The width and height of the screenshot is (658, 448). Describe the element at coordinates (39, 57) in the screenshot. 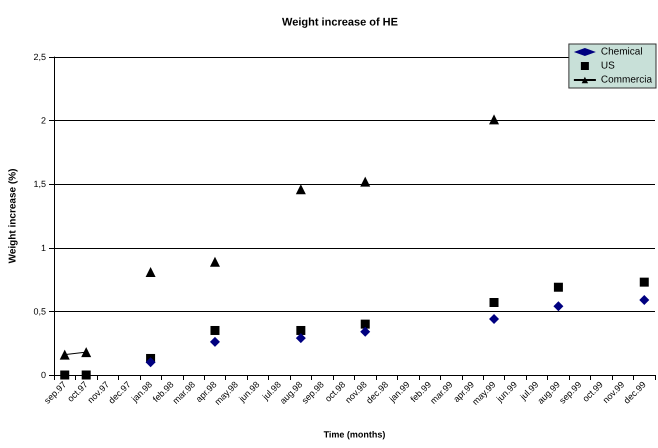

I see `y-tick-label: 2,5` at that location.